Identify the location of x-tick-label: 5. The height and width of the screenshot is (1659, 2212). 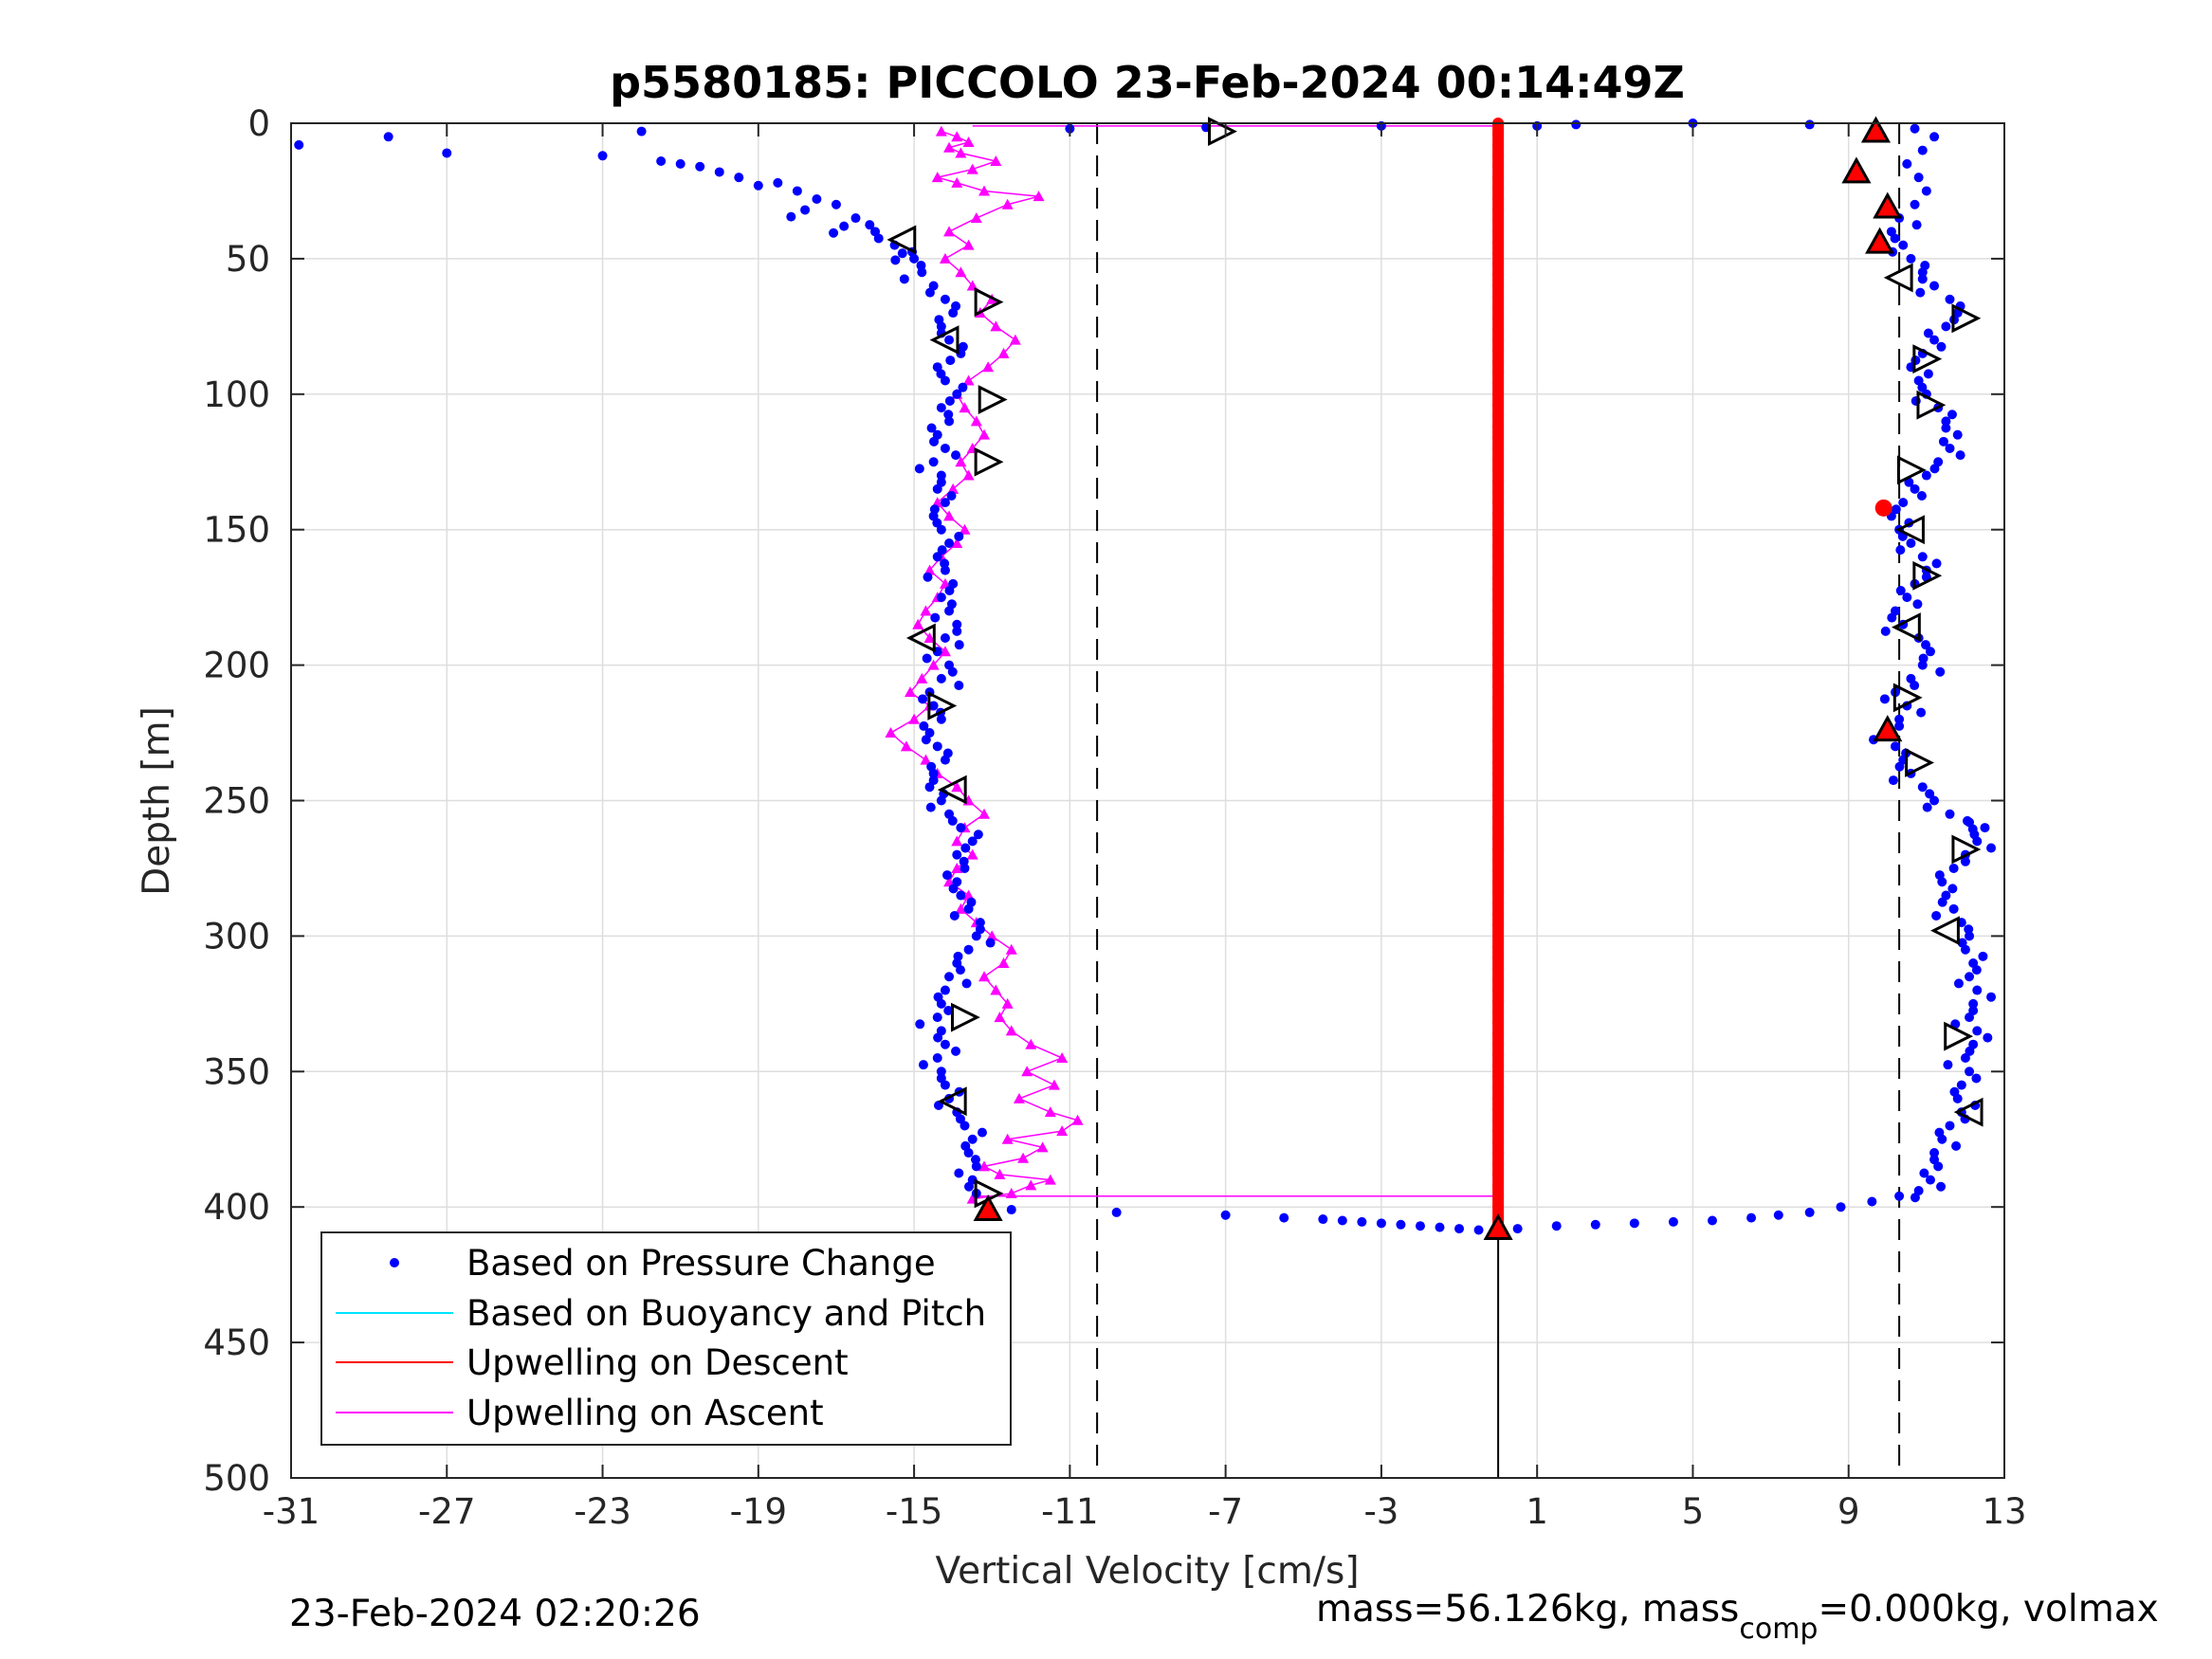
(1693, 1511).